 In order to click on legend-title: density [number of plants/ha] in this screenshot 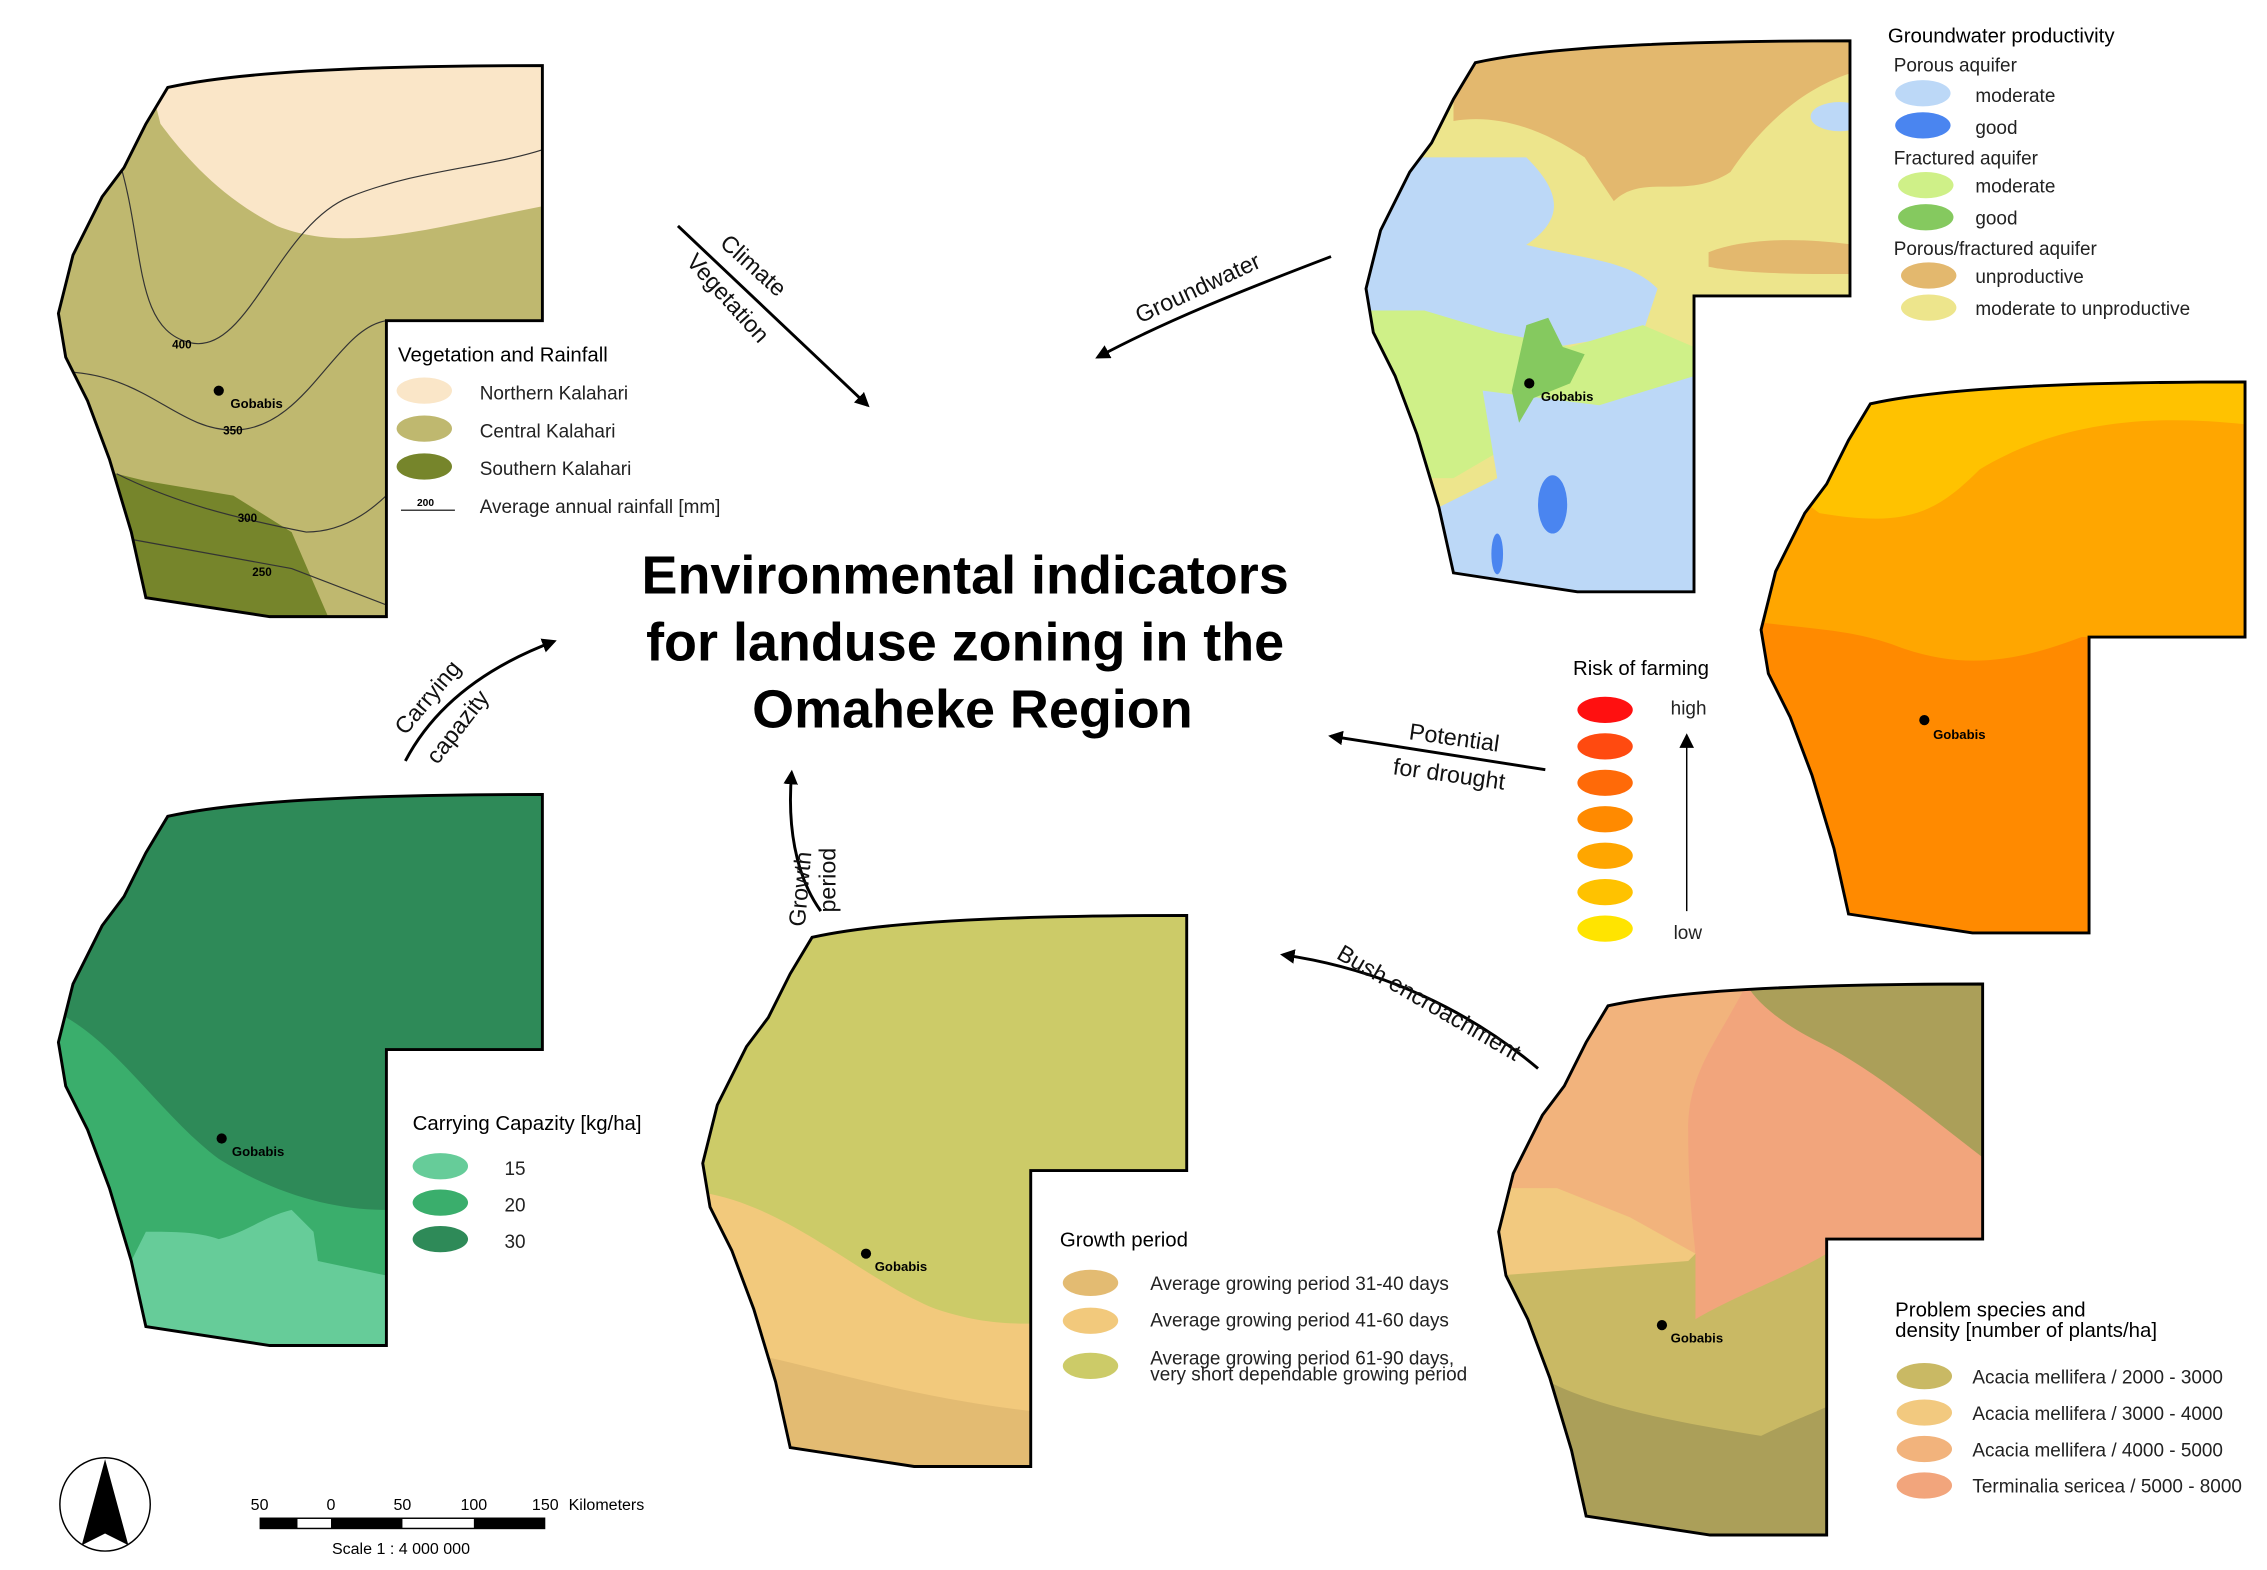, I will do `click(2026, 1331)`.